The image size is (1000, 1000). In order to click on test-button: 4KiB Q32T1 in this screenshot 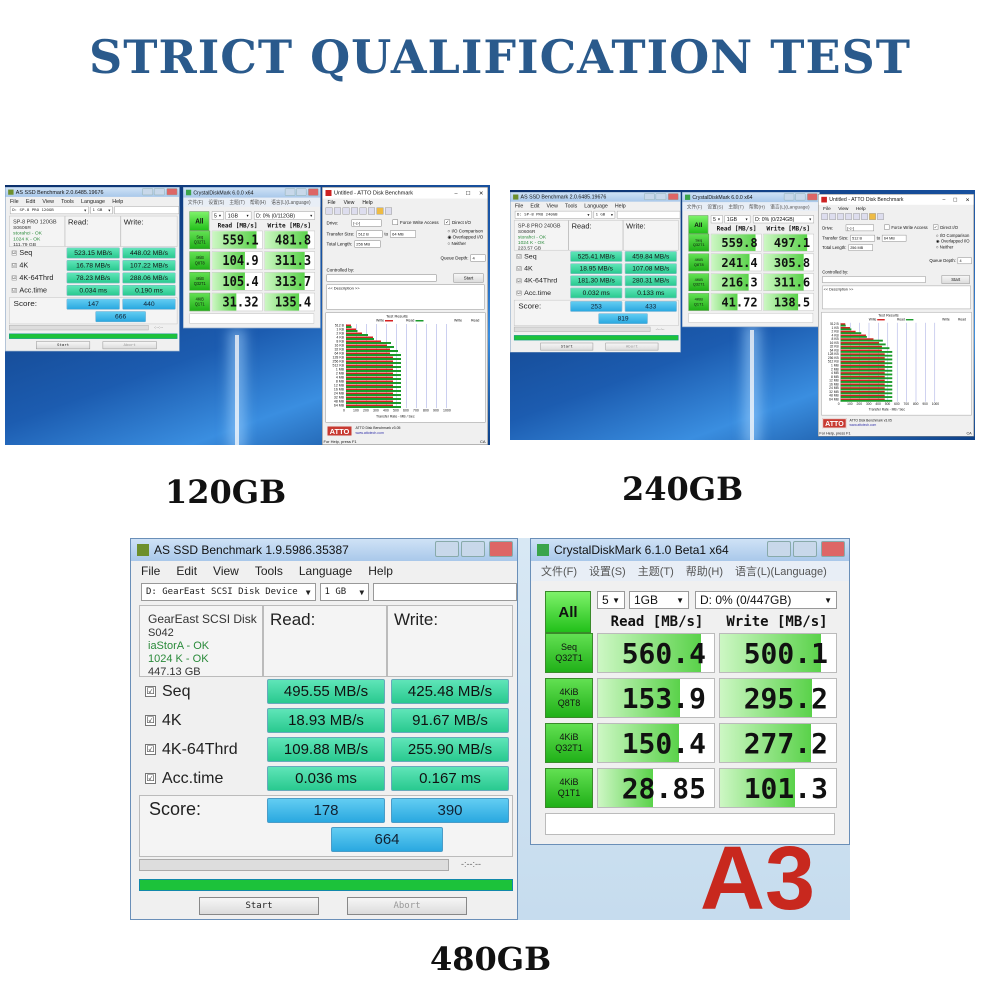, I will do `click(699, 282)`.